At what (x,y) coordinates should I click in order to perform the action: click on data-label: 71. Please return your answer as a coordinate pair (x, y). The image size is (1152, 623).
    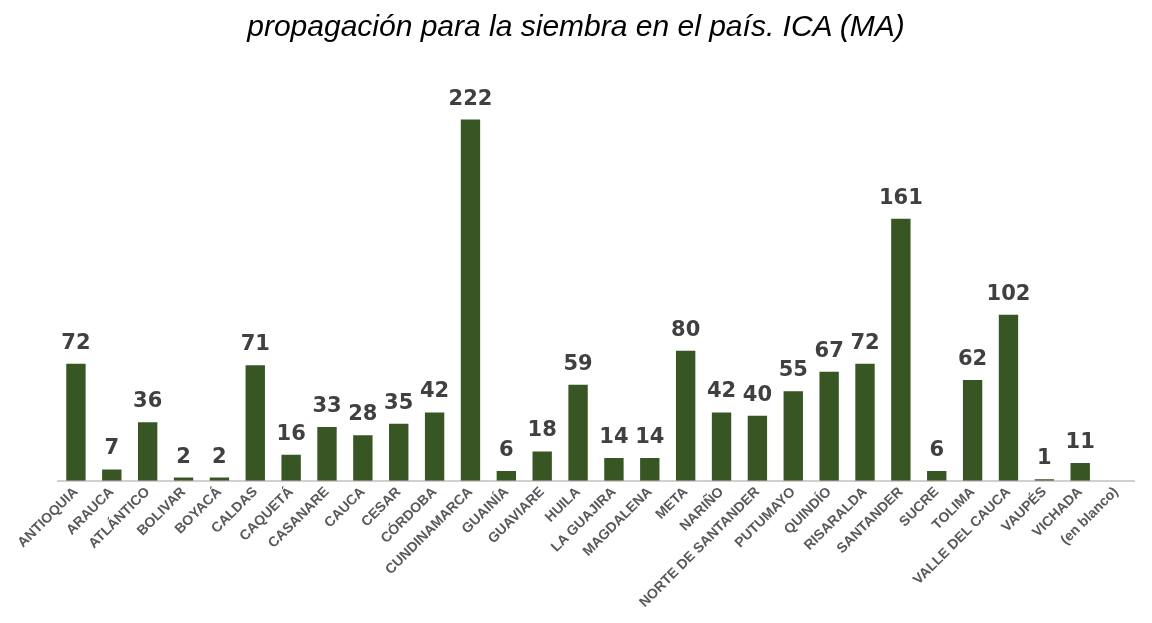
    Looking at the image, I should click on (255, 343).